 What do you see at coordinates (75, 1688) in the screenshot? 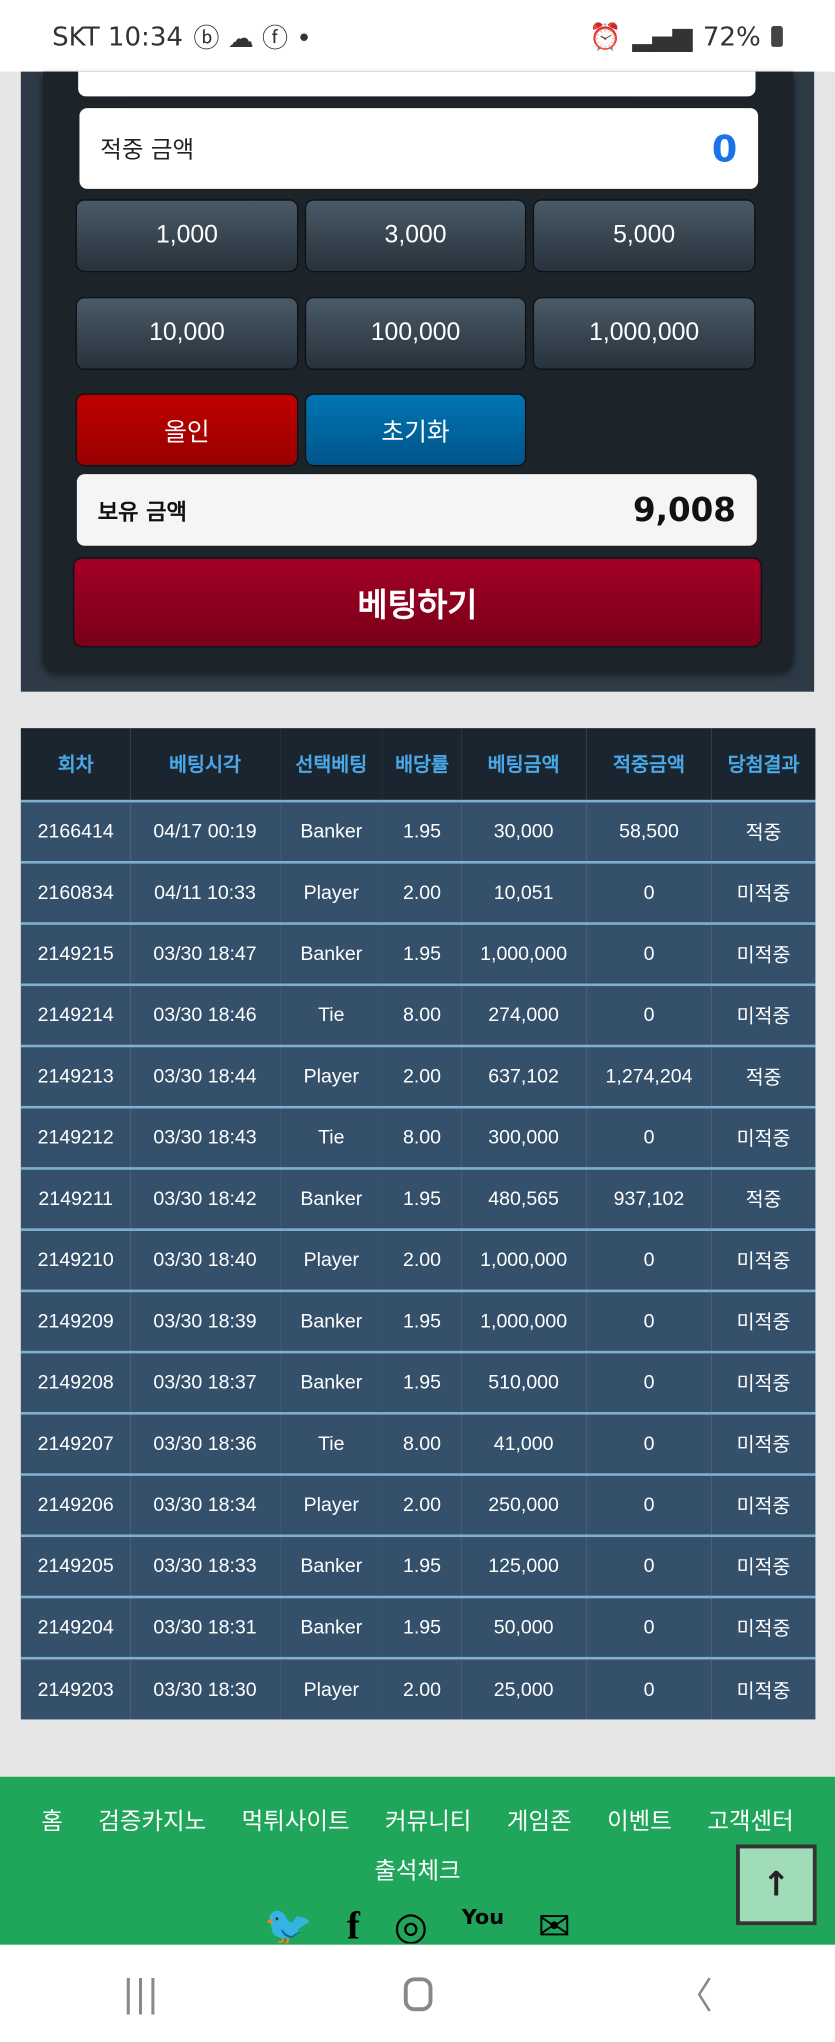
I see `table-cell: 2149203` at bounding box center [75, 1688].